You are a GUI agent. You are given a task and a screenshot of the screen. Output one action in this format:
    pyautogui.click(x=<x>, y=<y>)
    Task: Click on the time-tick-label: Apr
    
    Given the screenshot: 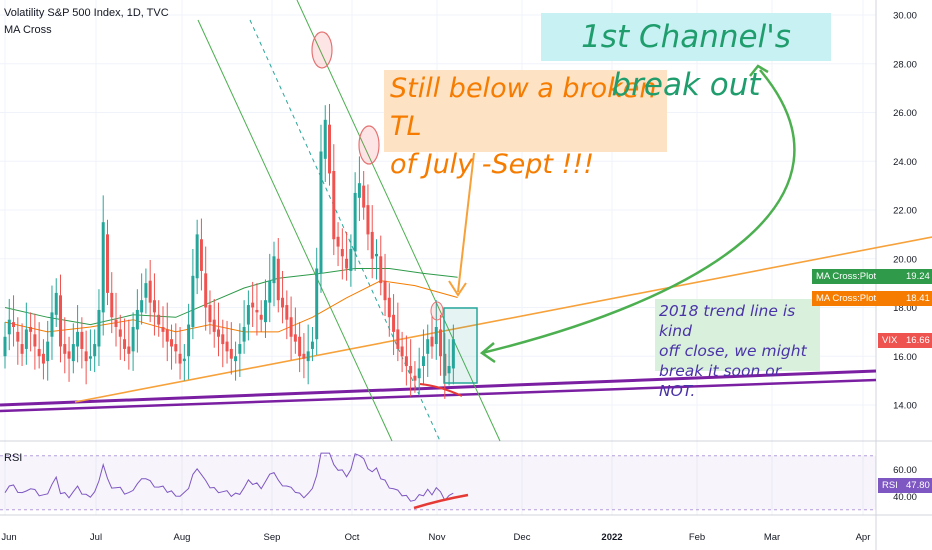 What is the action you would take?
    pyautogui.click(x=863, y=537)
    